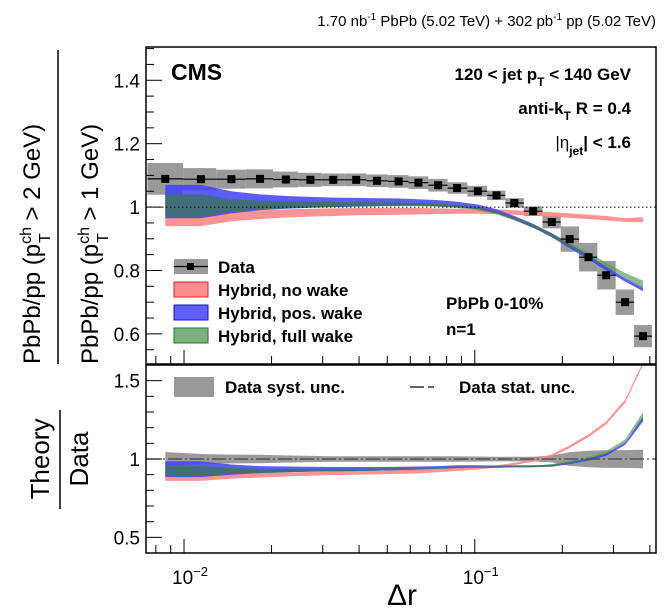  Describe the element at coordinates (404, 217) in the screenshot. I see `band-hybrid-no-wake` at that location.